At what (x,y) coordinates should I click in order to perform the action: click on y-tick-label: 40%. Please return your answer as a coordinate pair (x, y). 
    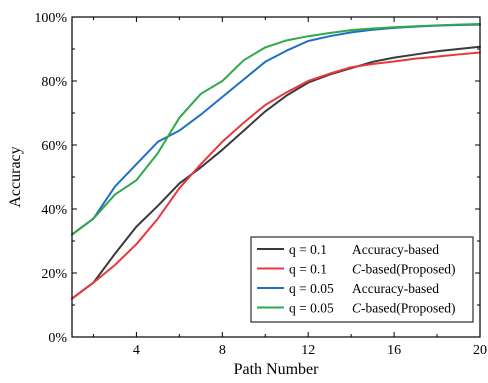
    Looking at the image, I should click on (54, 210).